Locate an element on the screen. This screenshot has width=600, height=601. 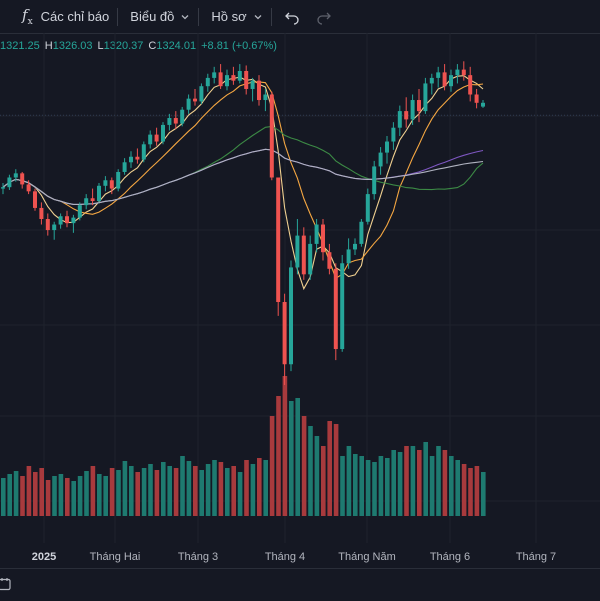
undo-button is located at coordinates (290, 16).